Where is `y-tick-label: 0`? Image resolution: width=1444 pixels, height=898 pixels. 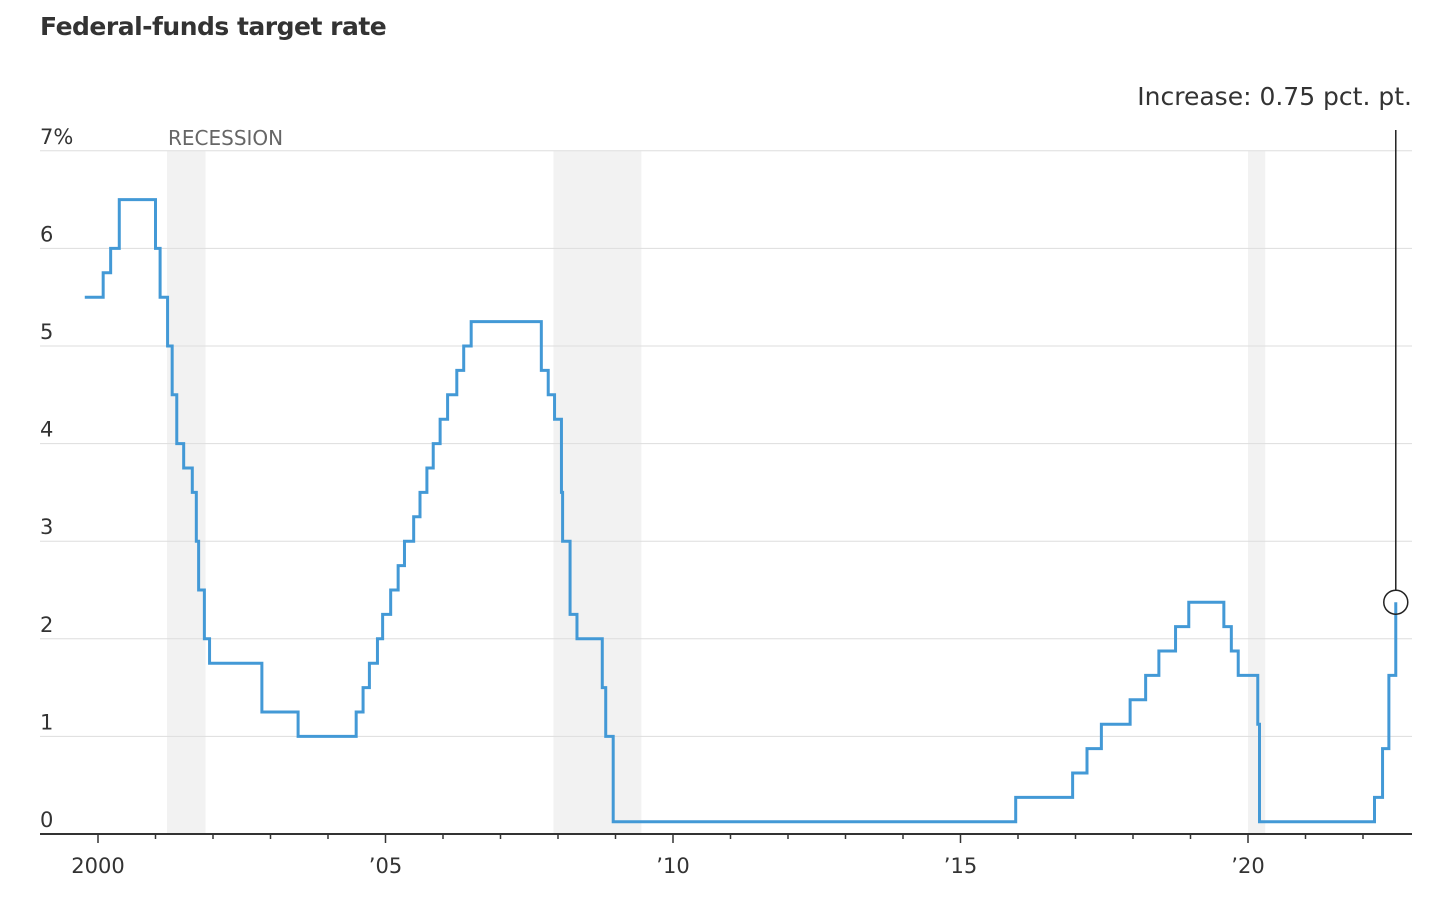
y-tick-label: 0 is located at coordinates (46, 820).